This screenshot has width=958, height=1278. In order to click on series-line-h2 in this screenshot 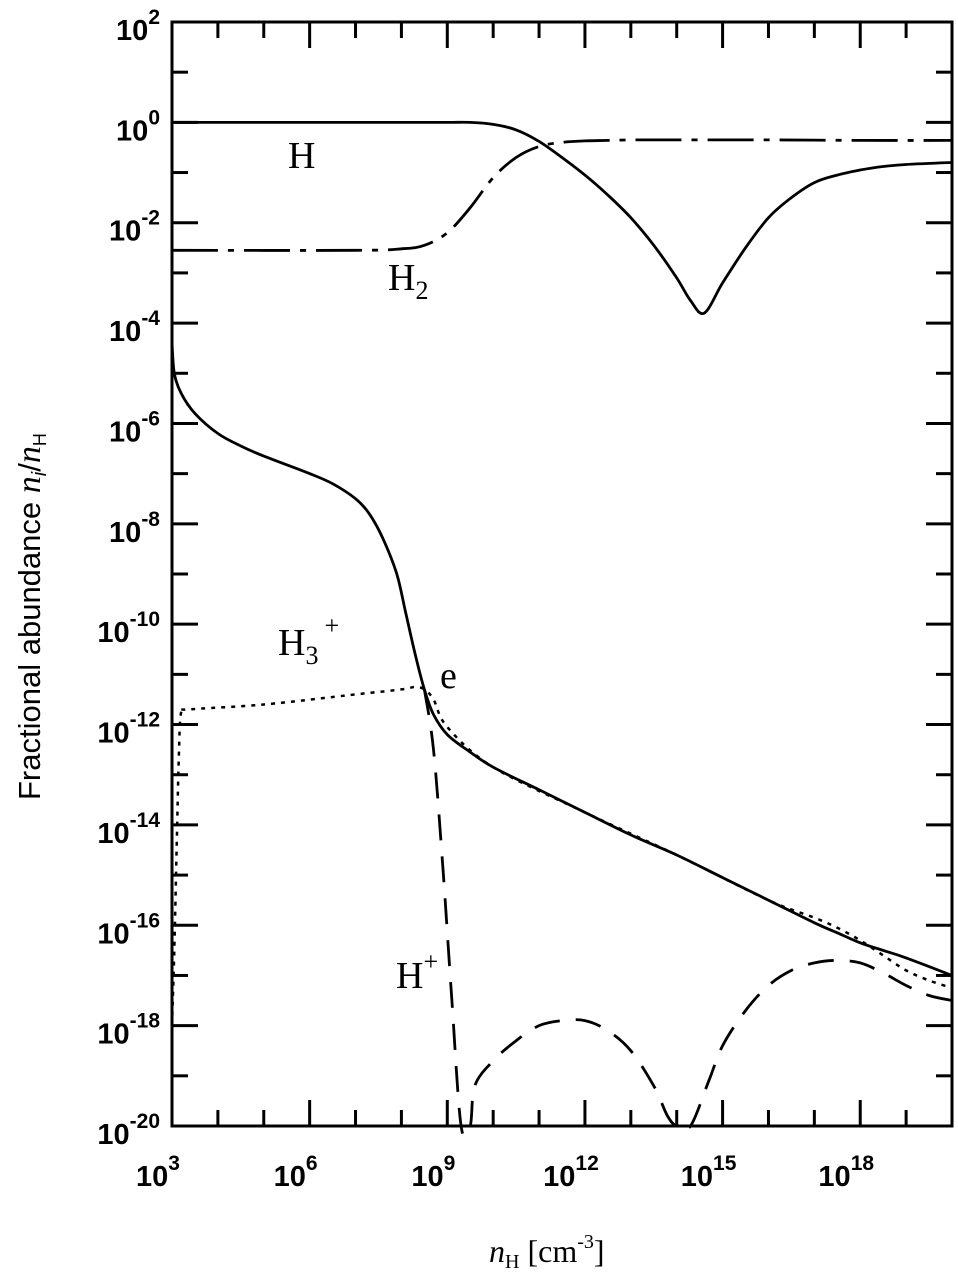, I will do `click(562, 195)`.